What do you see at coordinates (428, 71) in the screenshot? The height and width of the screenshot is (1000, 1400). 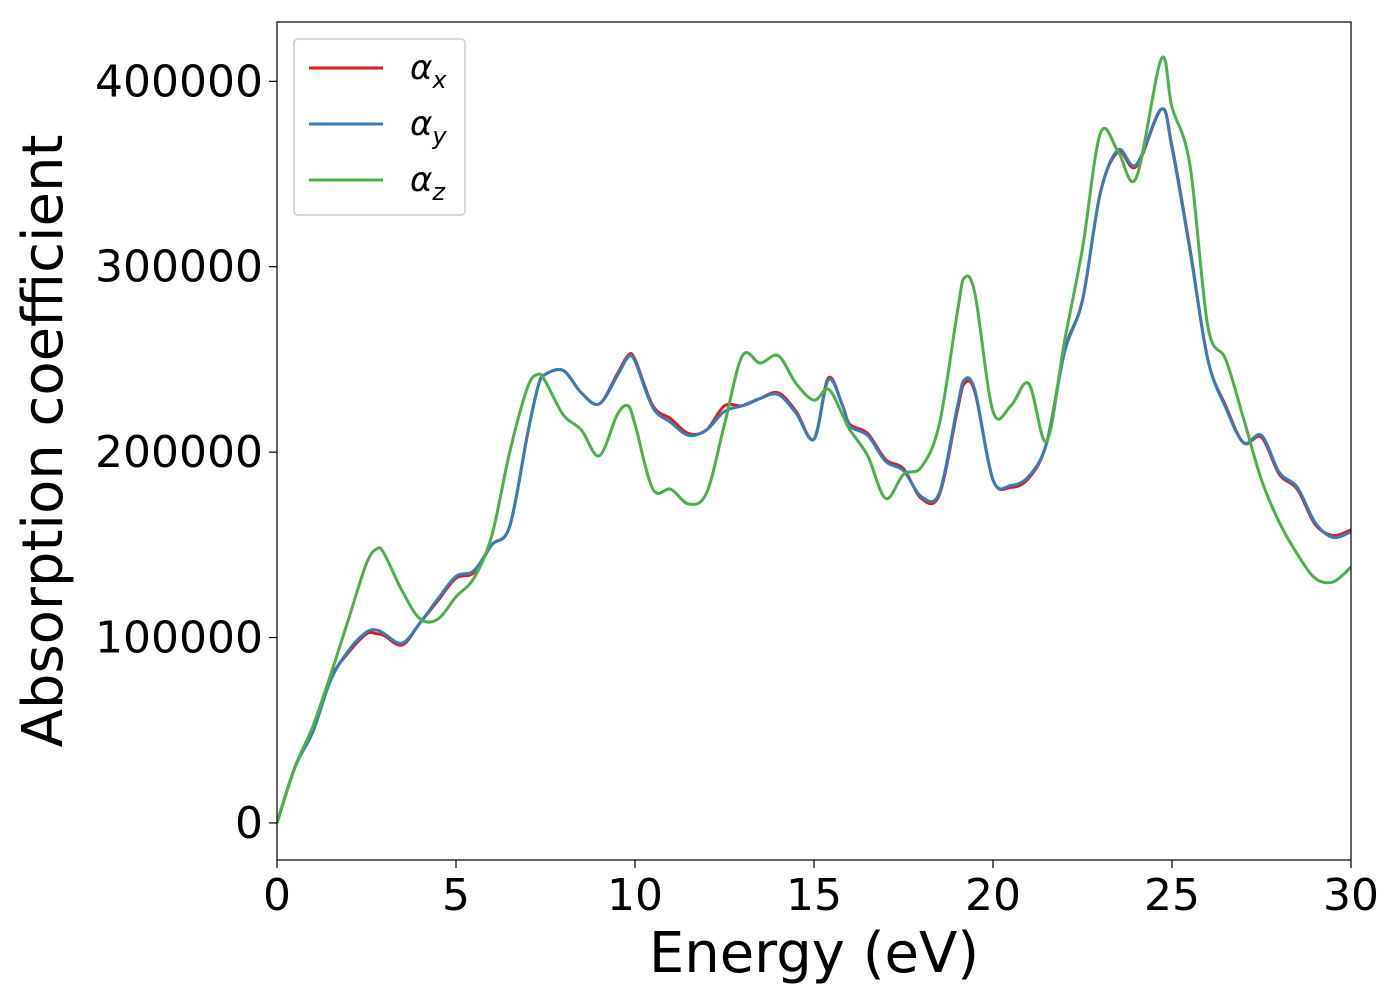 I see `legend-entry: αx` at bounding box center [428, 71].